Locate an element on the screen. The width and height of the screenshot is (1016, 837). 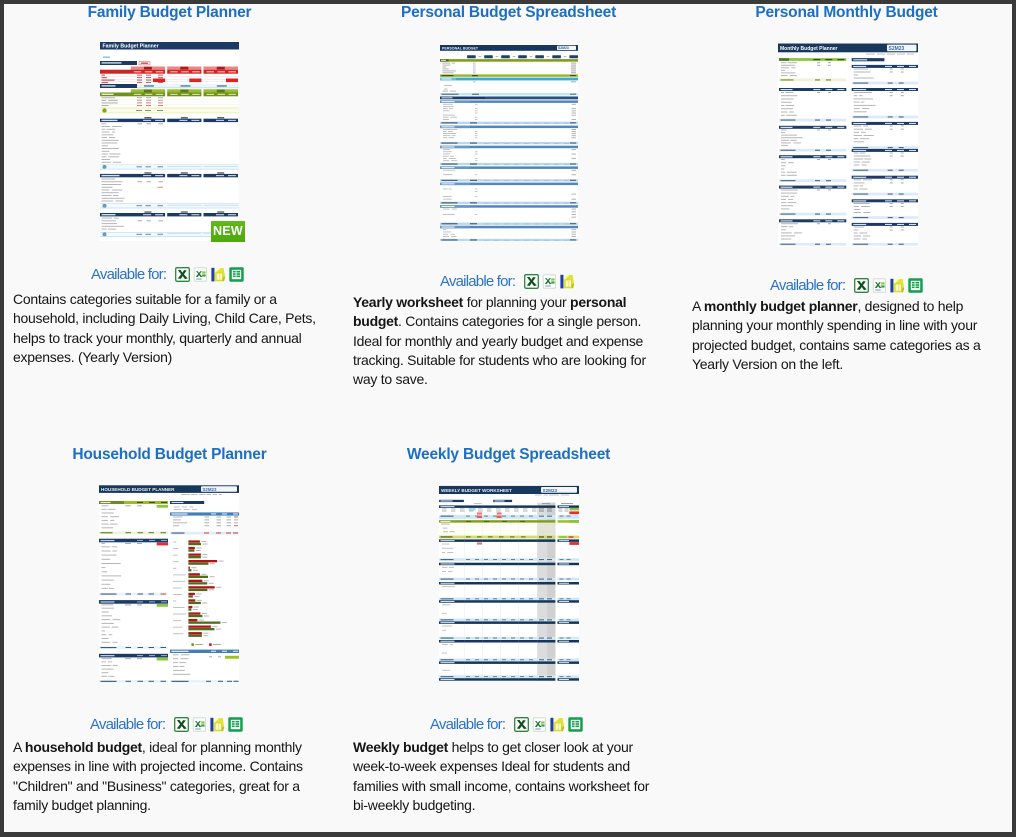
svg-text: Family Budget Planner is located at coordinates (131, 47).